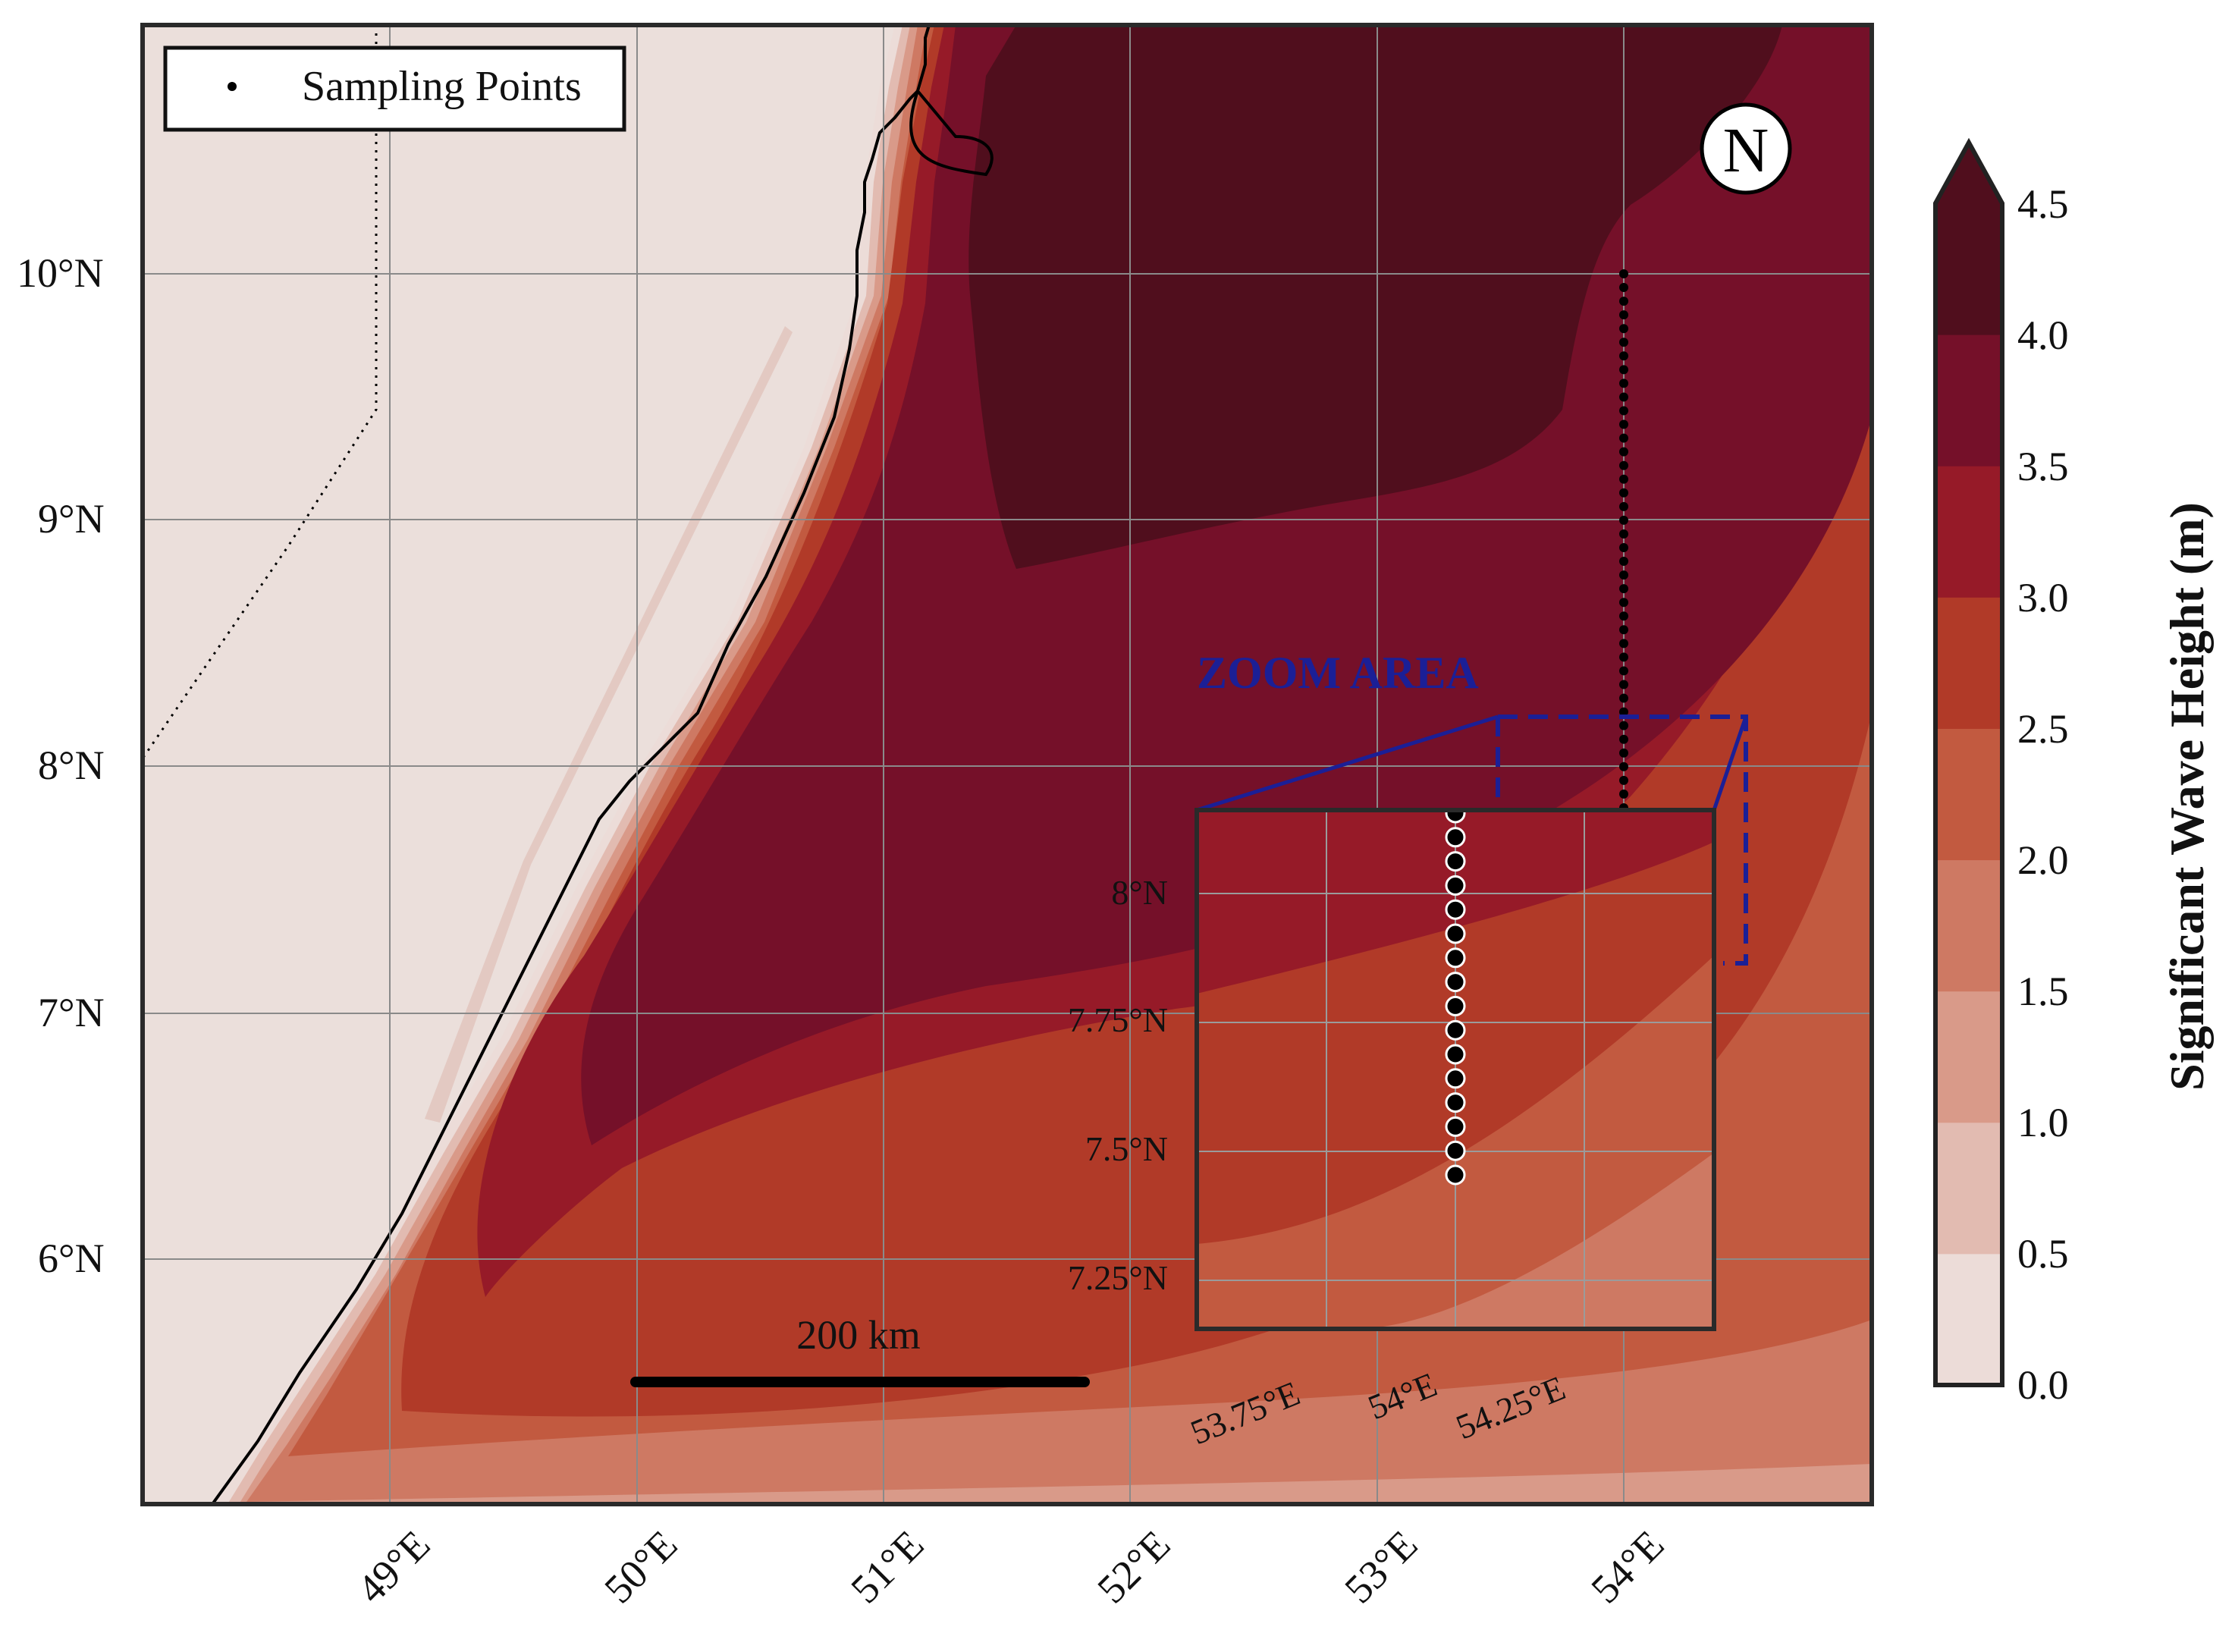  What do you see at coordinates (1472, 764) in the screenshot?
I see `zoom-connector` at bounding box center [1472, 764].